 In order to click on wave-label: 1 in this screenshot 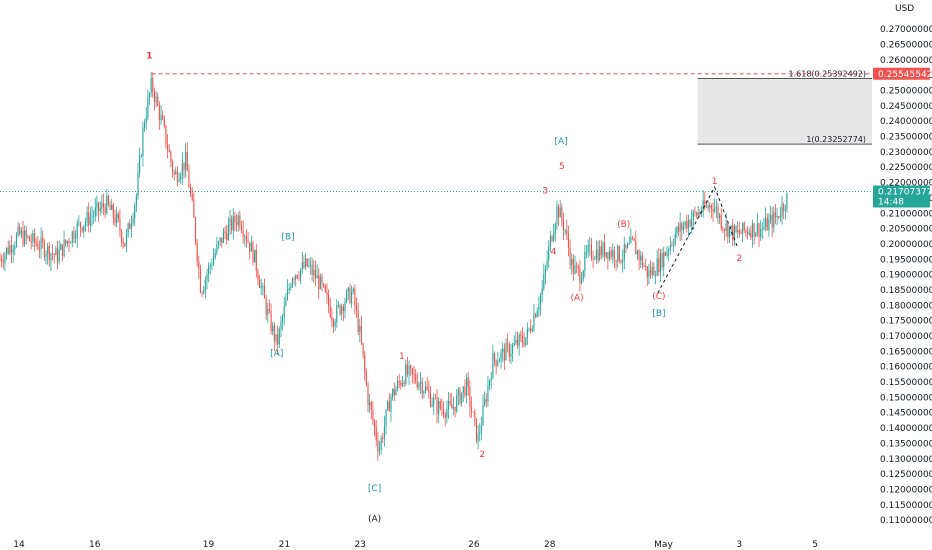, I will do `click(715, 182)`.